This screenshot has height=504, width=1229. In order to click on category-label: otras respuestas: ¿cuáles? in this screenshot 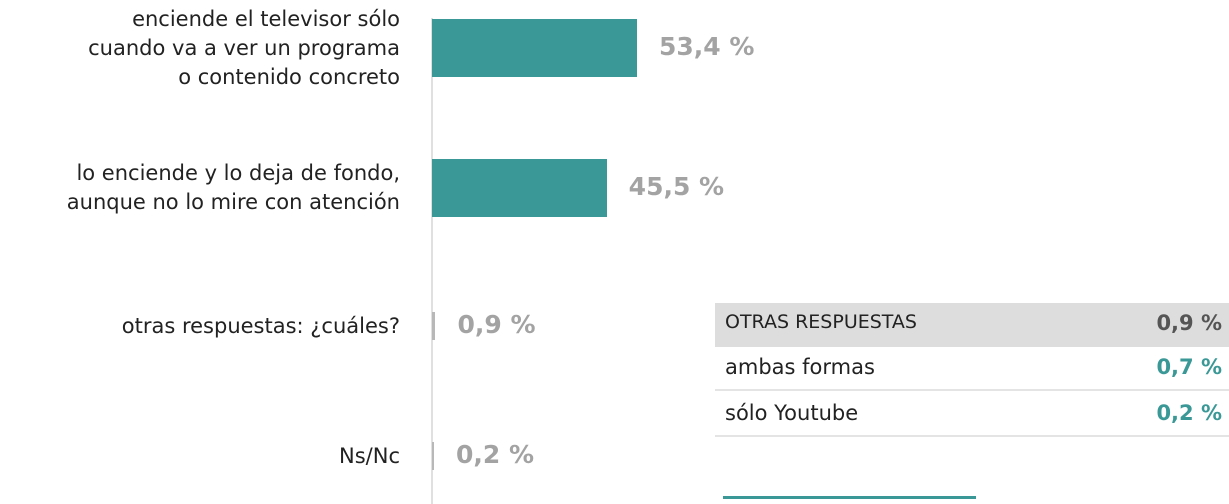, I will do `click(260, 325)`.